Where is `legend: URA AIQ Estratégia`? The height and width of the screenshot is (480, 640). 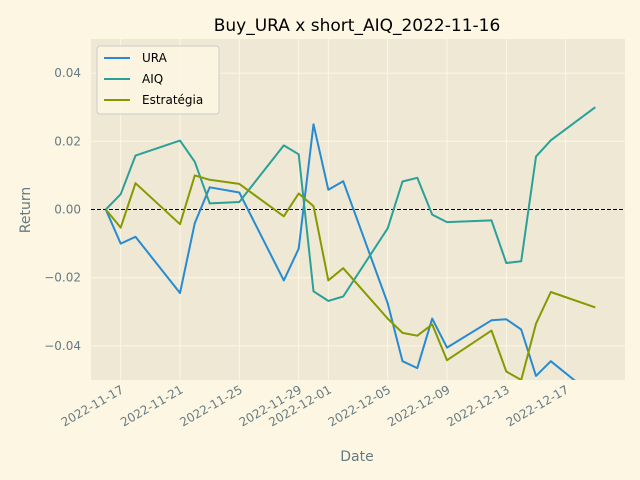 legend: URA AIQ Estratégia is located at coordinates (158, 80).